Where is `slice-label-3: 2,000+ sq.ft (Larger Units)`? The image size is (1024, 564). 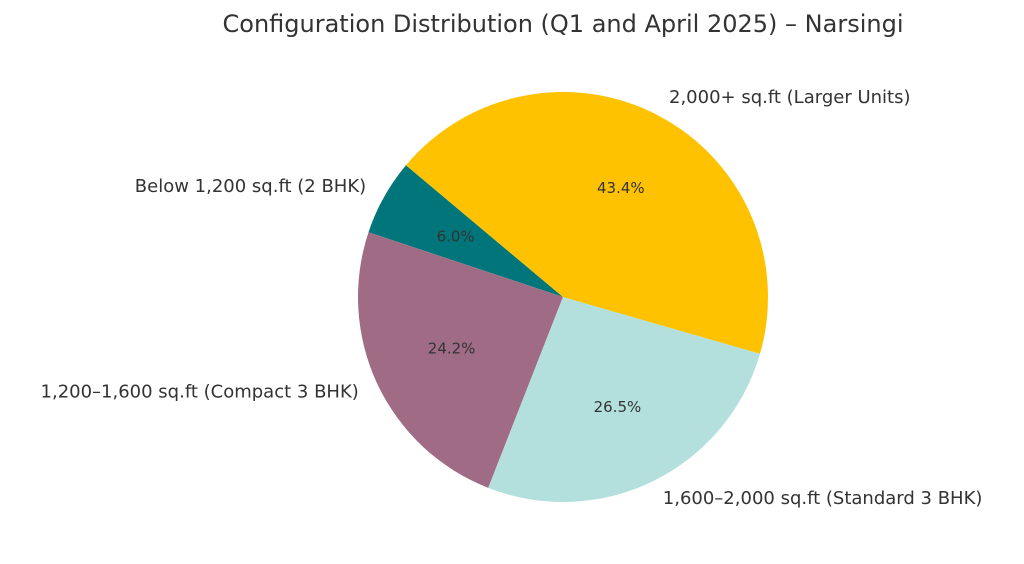 slice-label-3: 2,000+ sq.ft (Larger Units) is located at coordinates (790, 97).